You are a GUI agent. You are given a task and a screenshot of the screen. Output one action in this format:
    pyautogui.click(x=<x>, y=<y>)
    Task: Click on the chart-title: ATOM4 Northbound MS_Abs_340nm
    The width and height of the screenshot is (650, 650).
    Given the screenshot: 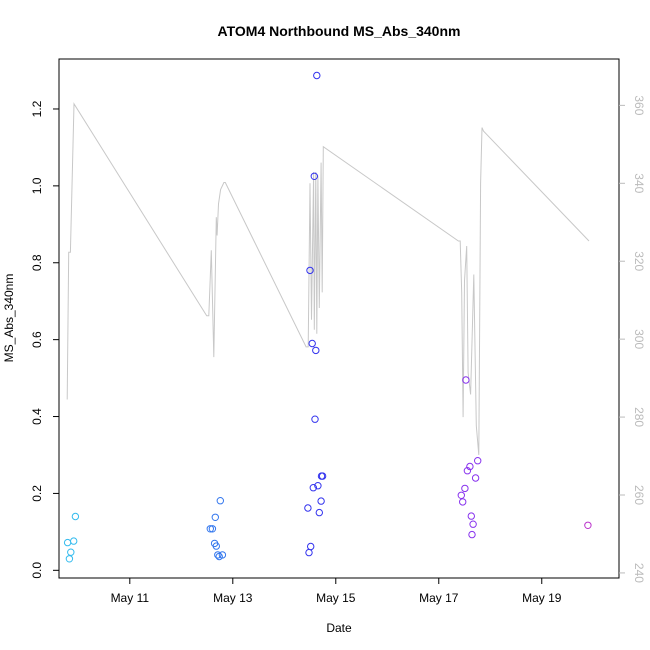 What is the action you would take?
    pyautogui.click(x=339, y=31)
    